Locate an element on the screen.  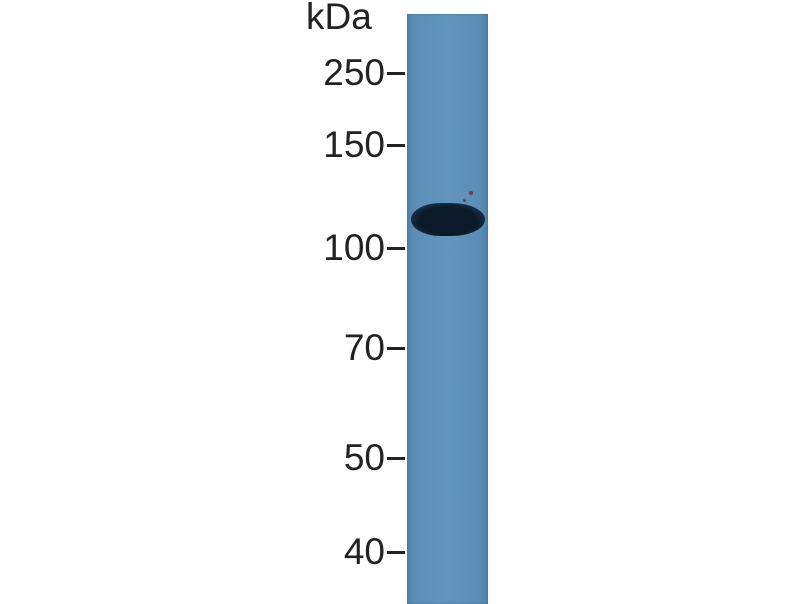
marker-100: 100 is located at coordinates (347, 247).